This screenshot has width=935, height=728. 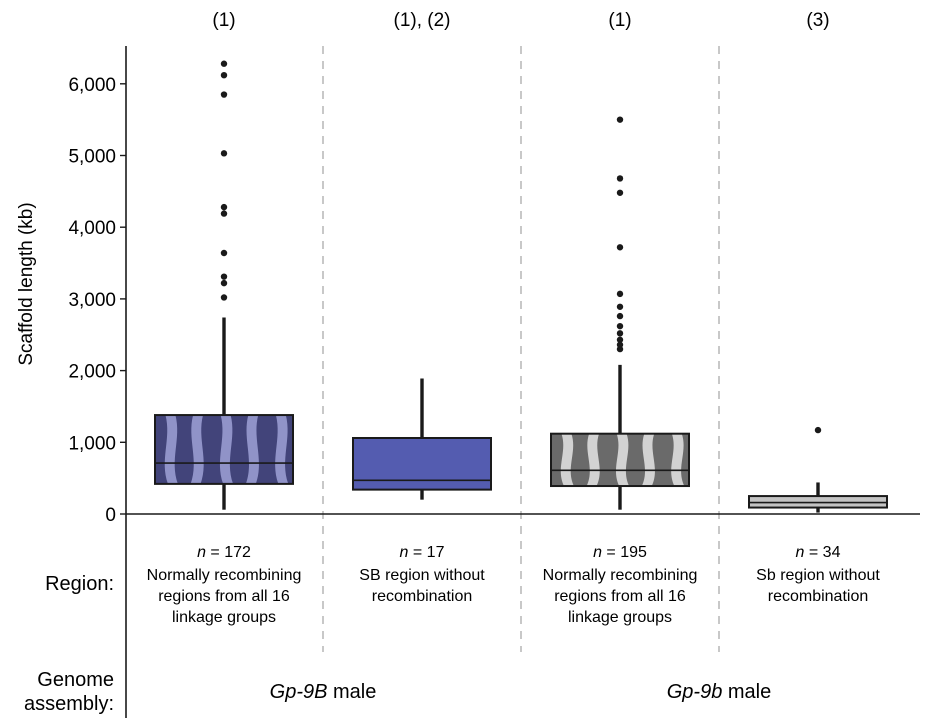 What do you see at coordinates (422, 463) in the screenshot?
I see `box-body` at bounding box center [422, 463].